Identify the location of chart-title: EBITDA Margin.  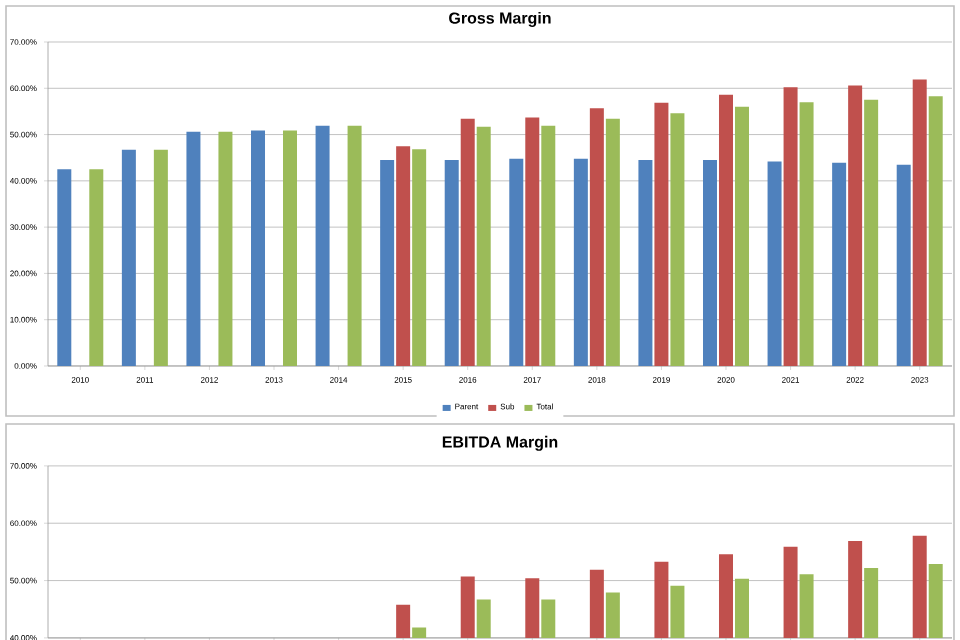
(500, 443).